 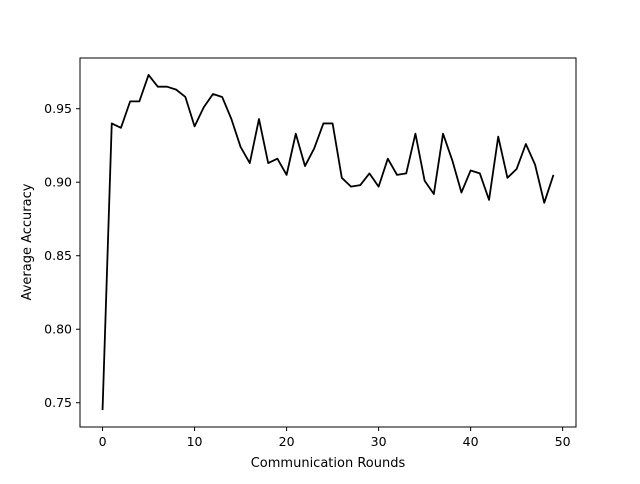 What do you see at coordinates (471, 441) in the screenshot?
I see `x-tick-label: 40` at bounding box center [471, 441].